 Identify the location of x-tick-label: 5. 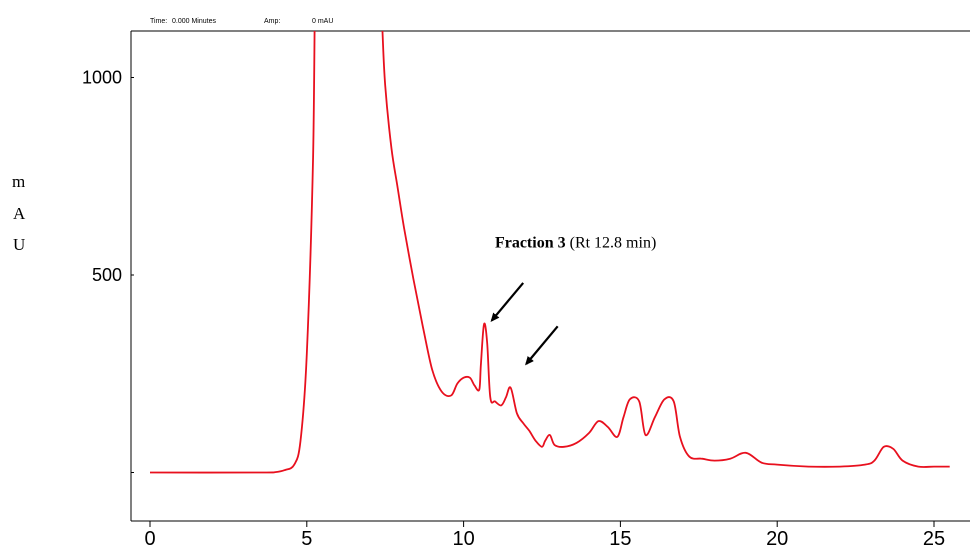
(306, 536).